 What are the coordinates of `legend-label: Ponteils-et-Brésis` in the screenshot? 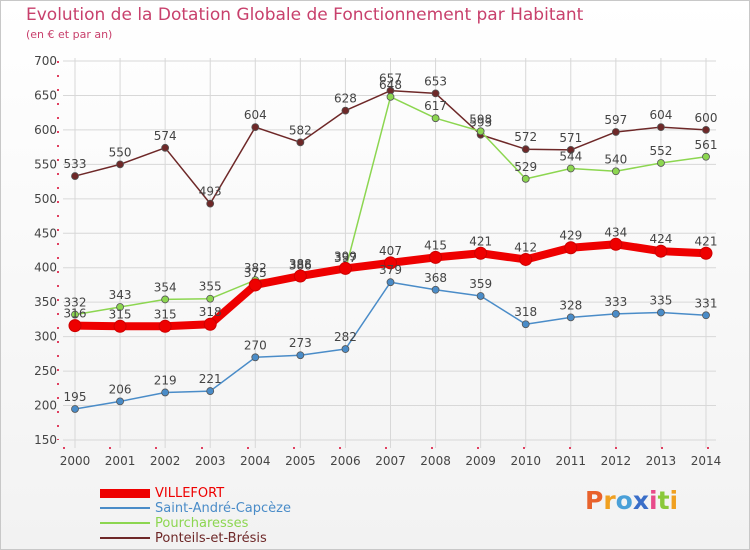 It's located at (211, 538).